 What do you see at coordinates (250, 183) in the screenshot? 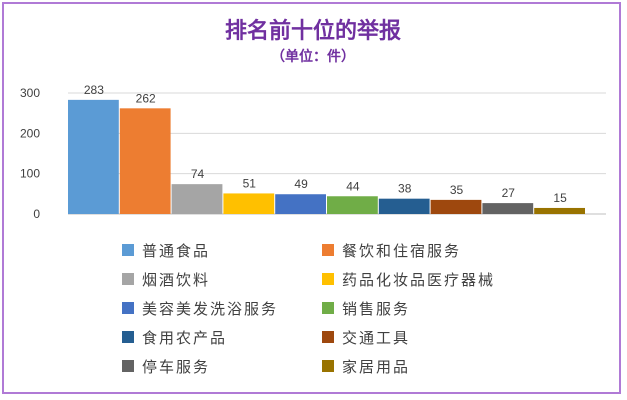
I see `data-label: 51` at bounding box center [250, 183].